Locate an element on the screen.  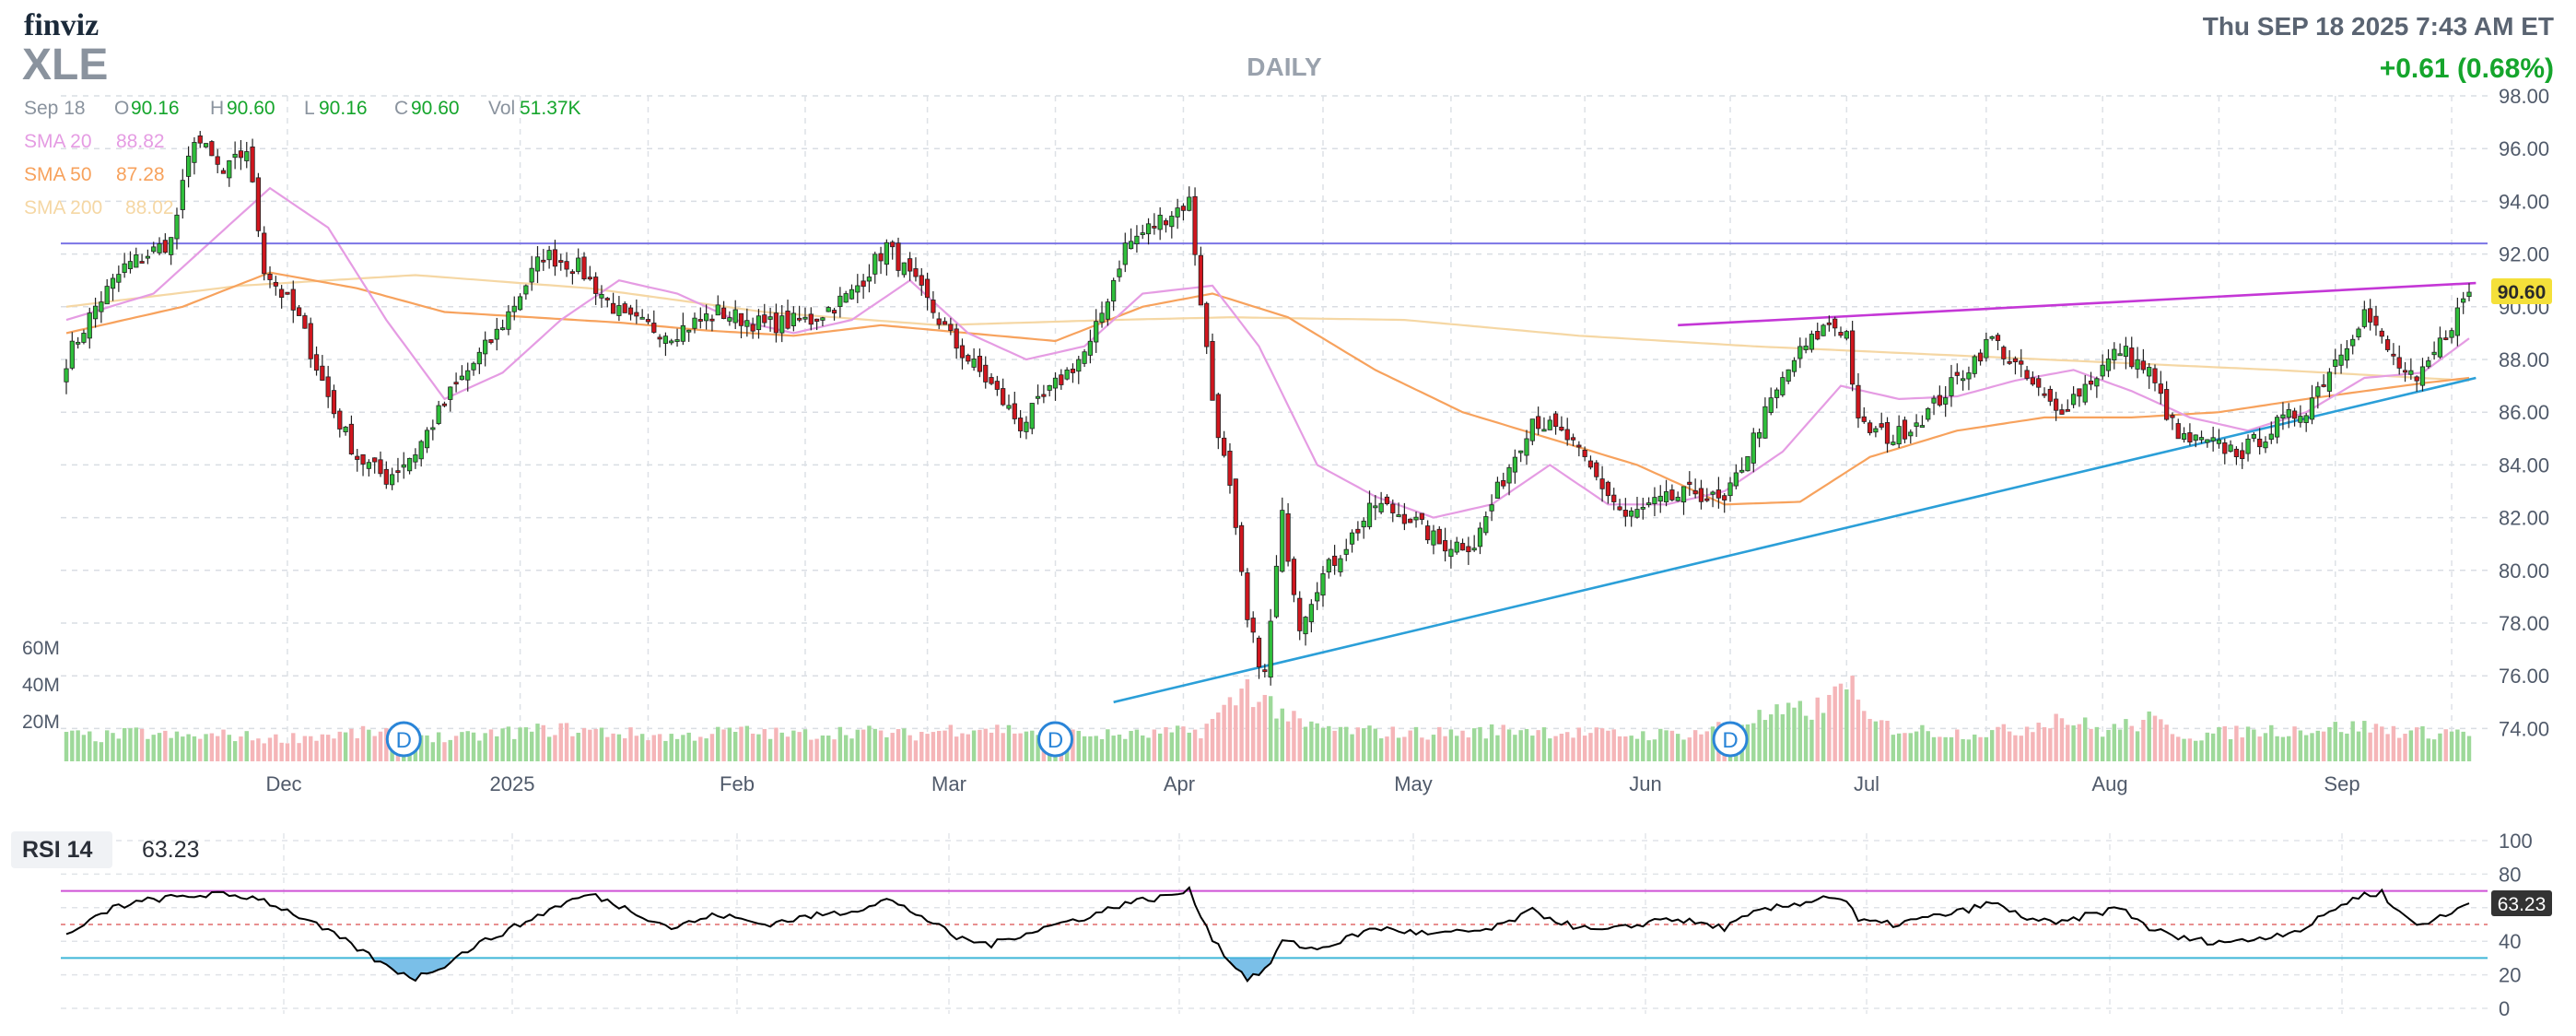
y-tick-label: 94.00 is located at coordinates (2524, 202).